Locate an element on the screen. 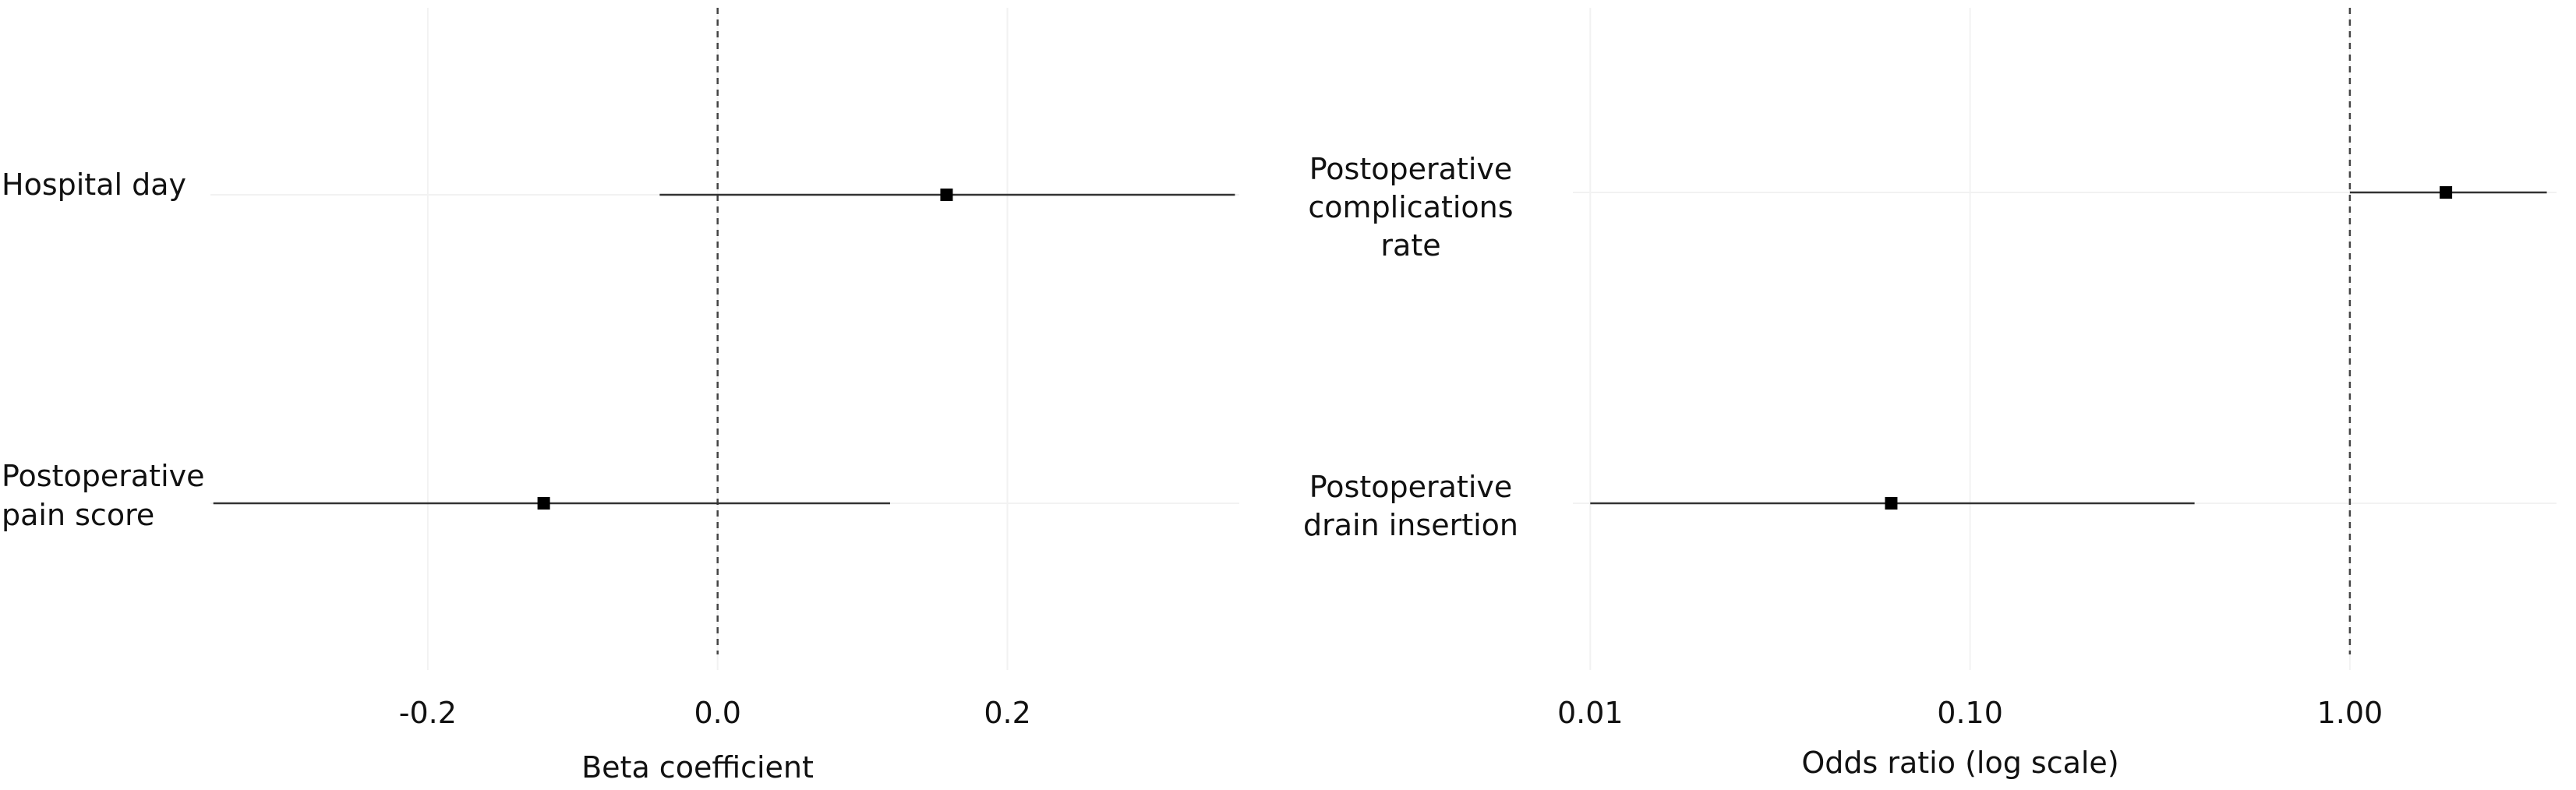 The width and height of the screenshot is (2576, 790). row-label-line: Hospital day is located at coordinates (94, 185).